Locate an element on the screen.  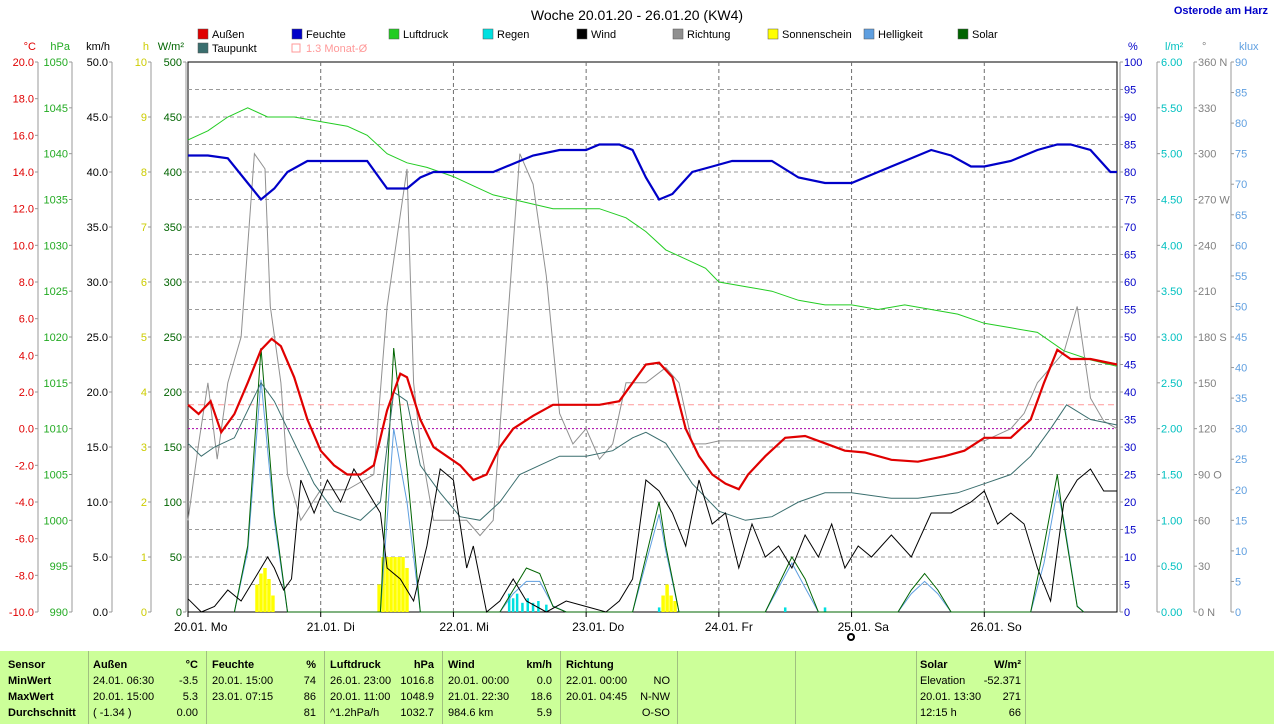
axis-tick-label: 35 is located at coordinates (1130, 421).